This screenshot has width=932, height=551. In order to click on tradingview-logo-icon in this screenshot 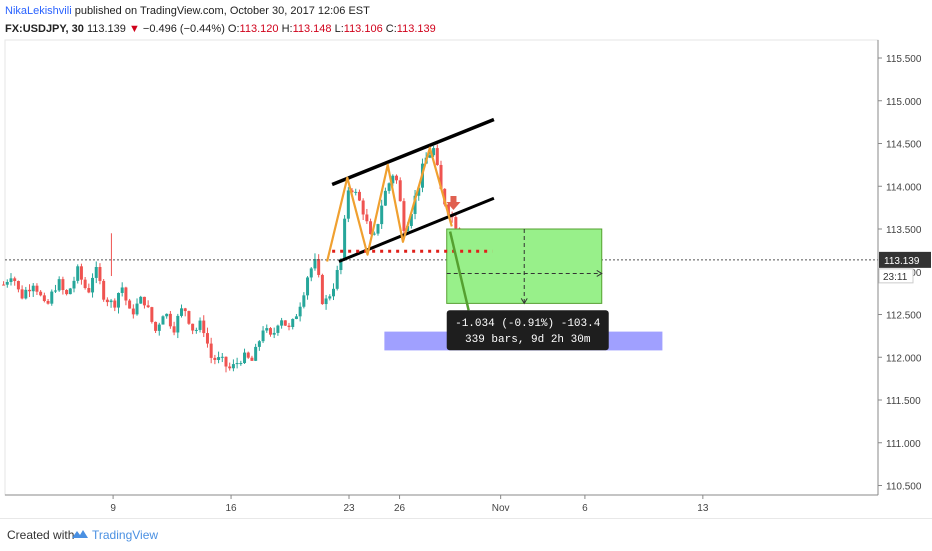, I will do `click(80, 534)`.